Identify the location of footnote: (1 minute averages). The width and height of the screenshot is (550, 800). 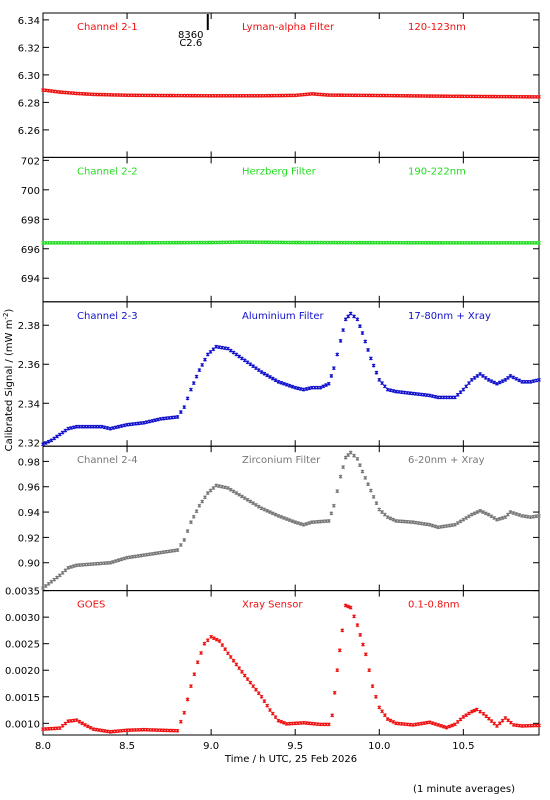
(464, 789).